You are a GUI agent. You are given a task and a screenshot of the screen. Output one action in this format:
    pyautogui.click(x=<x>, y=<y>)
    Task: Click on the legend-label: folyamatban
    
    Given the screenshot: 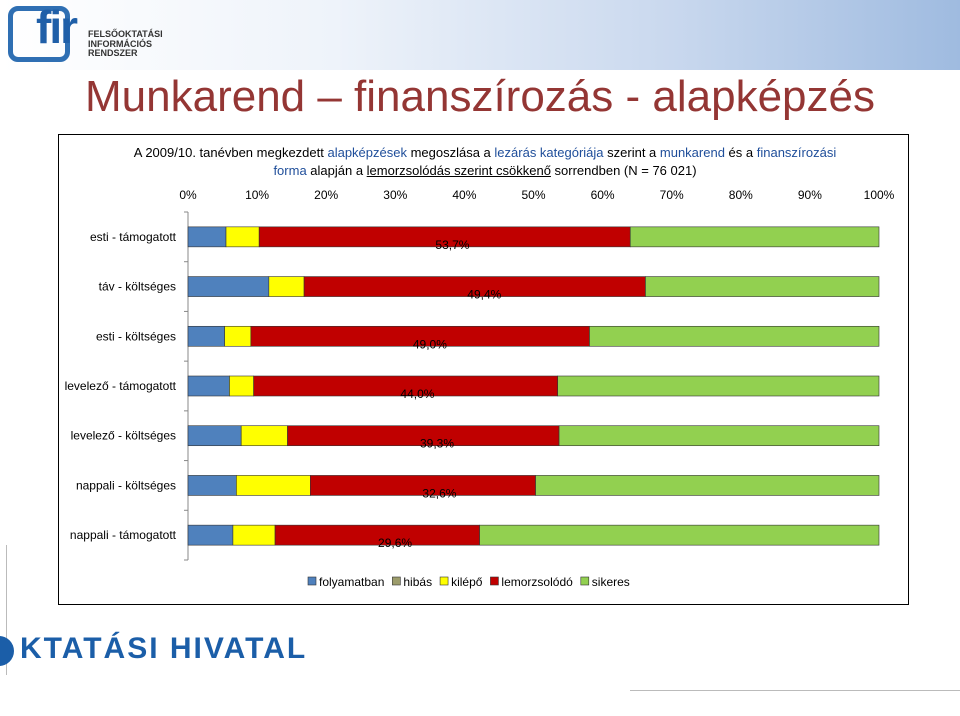 What is the action you would take?
    pyautogui.click(x=351, y=582)
    